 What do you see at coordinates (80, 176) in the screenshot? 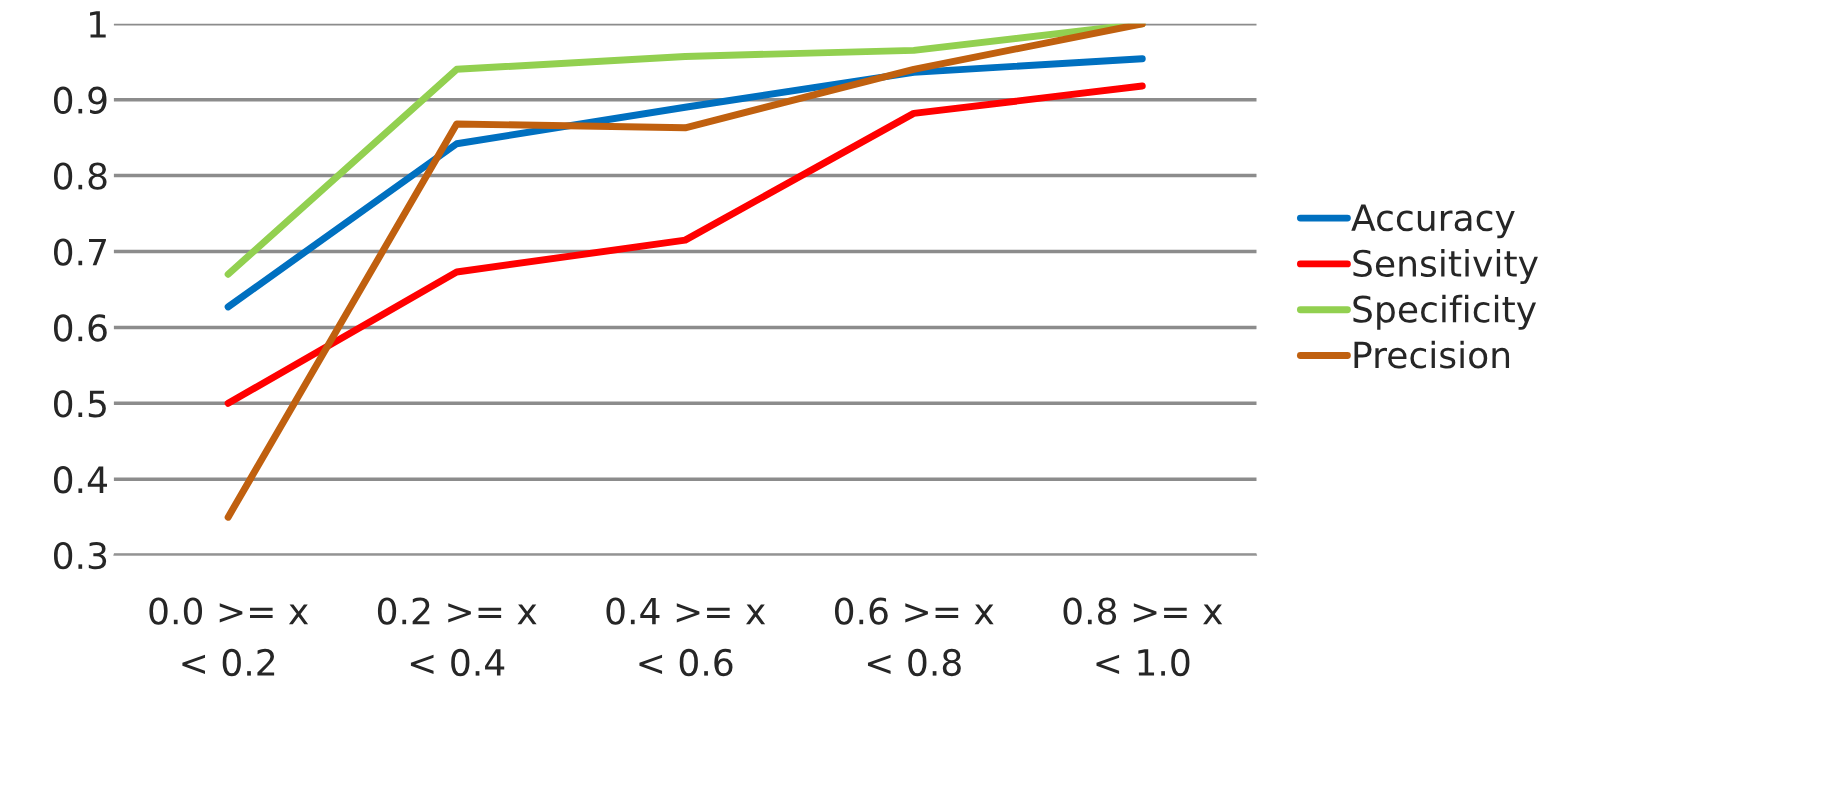
I see `y-tick-label: 0.8` at bounding box center [80, 176].